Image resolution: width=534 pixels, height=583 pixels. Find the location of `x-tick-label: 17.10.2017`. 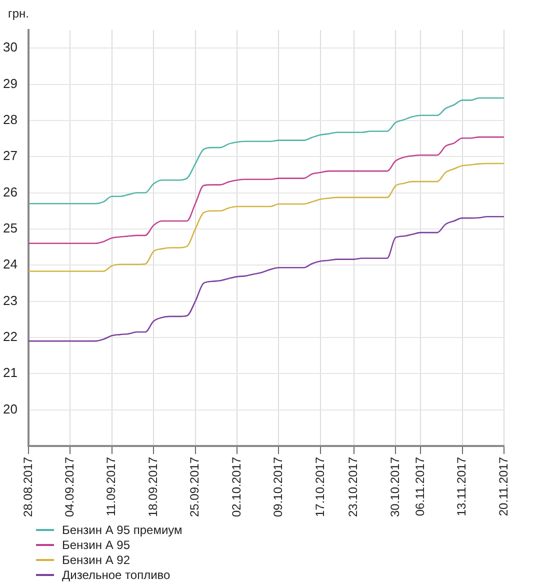

x-tick-label: 17.10.2017 is located at coordinates (319, 487).